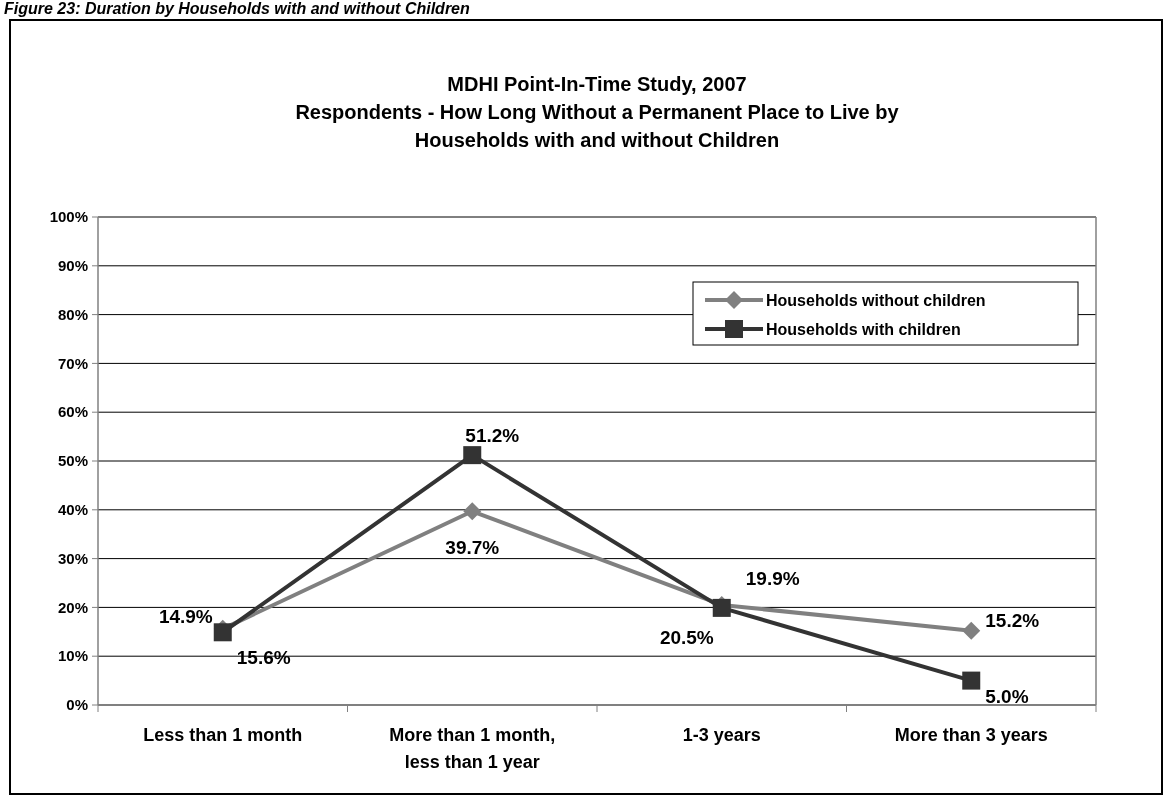 Image resolution: width=1166 pixels, height=799 pixels. Describe the element at coordinates (1007, 697) in the screenshot. I see `data-label: 5.0%` at that location.